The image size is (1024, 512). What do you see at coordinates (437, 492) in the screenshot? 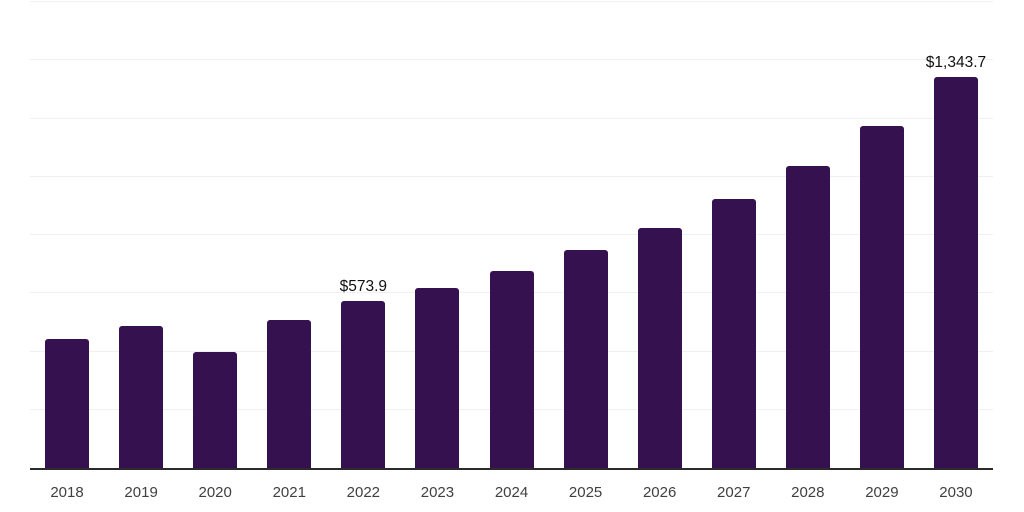
I see `x-tick-2023: 2023` at bounding box center [437, 492].